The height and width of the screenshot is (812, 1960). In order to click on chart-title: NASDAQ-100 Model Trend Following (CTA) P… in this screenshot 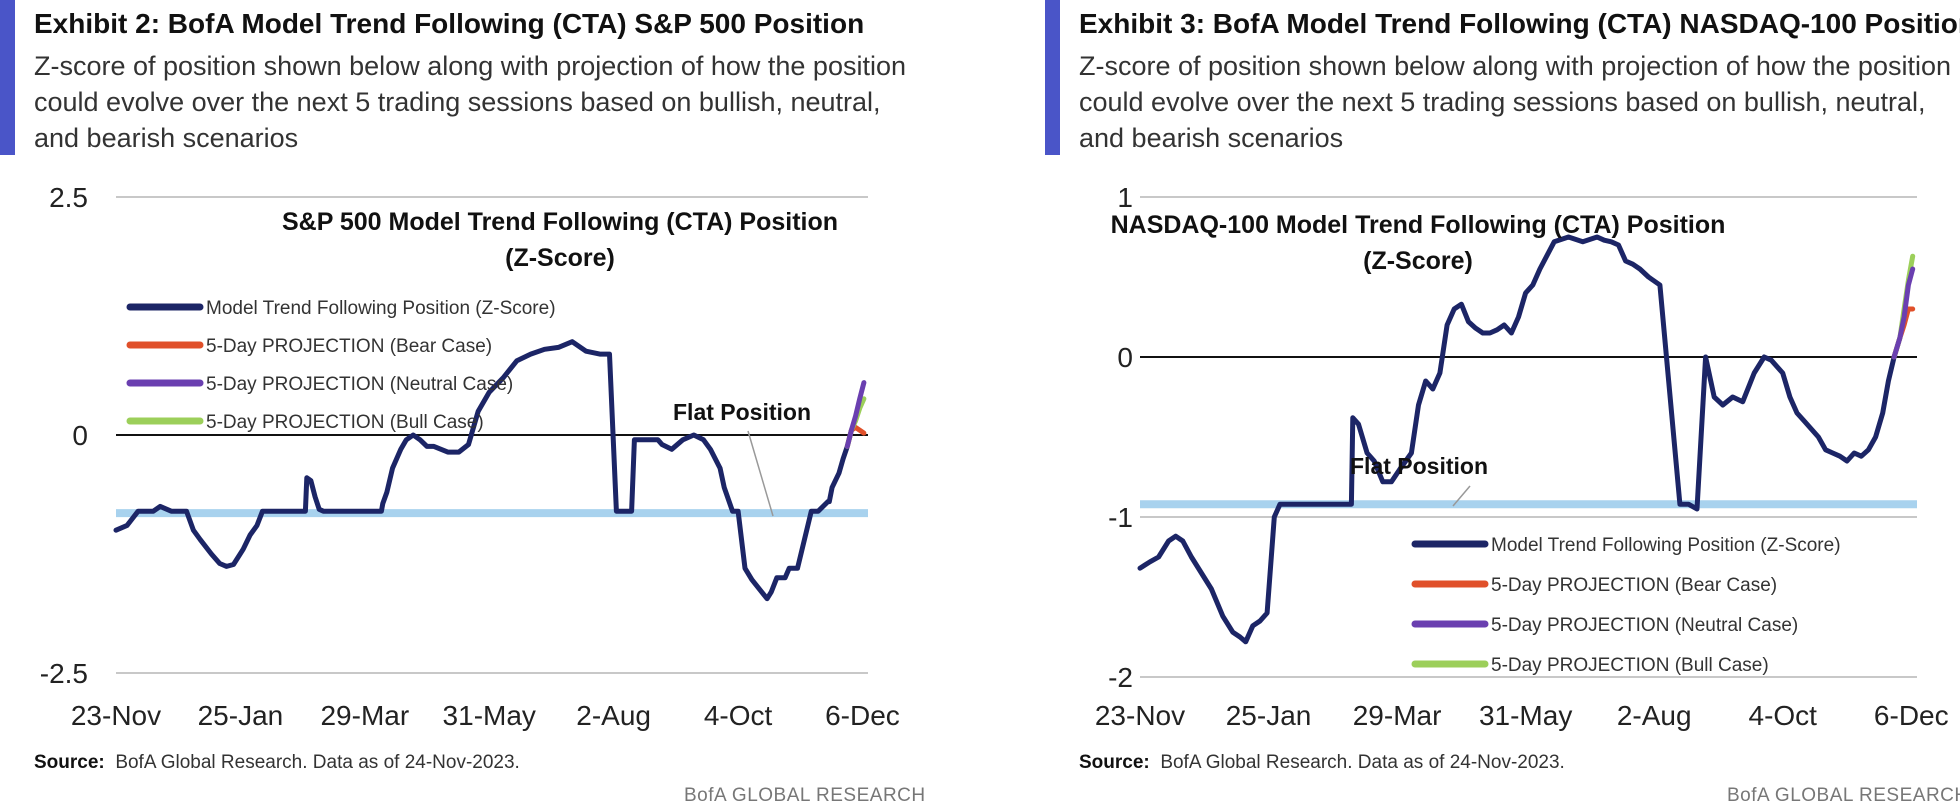, I will do `click(1418, 225)`.